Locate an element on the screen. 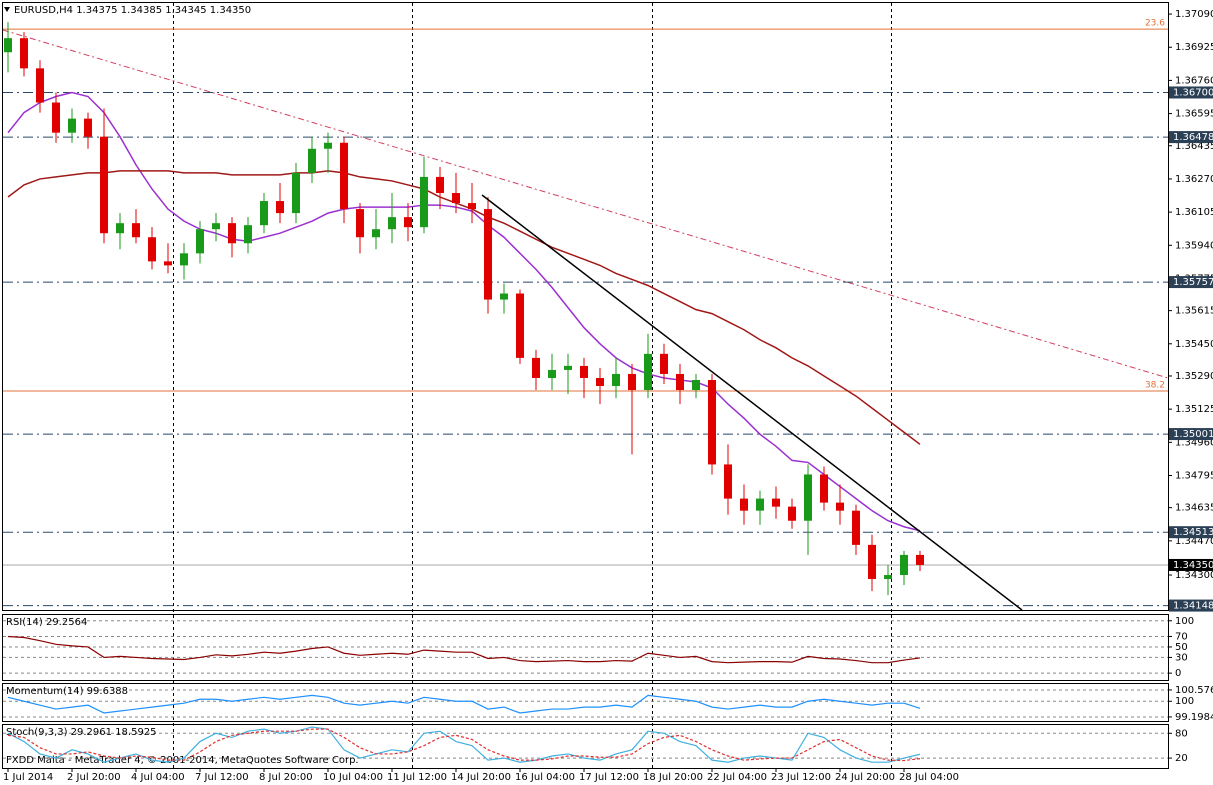  x-tick-label: 11 Jul 12:00 is located at coordinates (417, 777).